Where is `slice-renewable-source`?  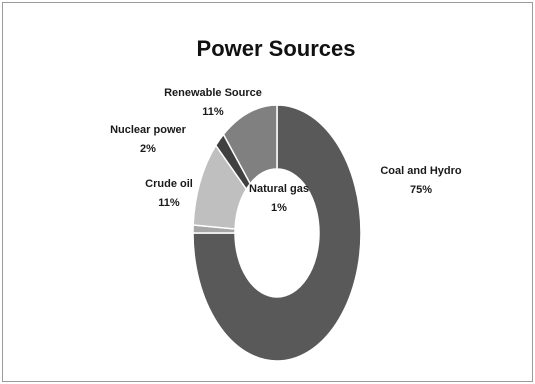
slice-renewable-source is located at coordinates (250, 145).